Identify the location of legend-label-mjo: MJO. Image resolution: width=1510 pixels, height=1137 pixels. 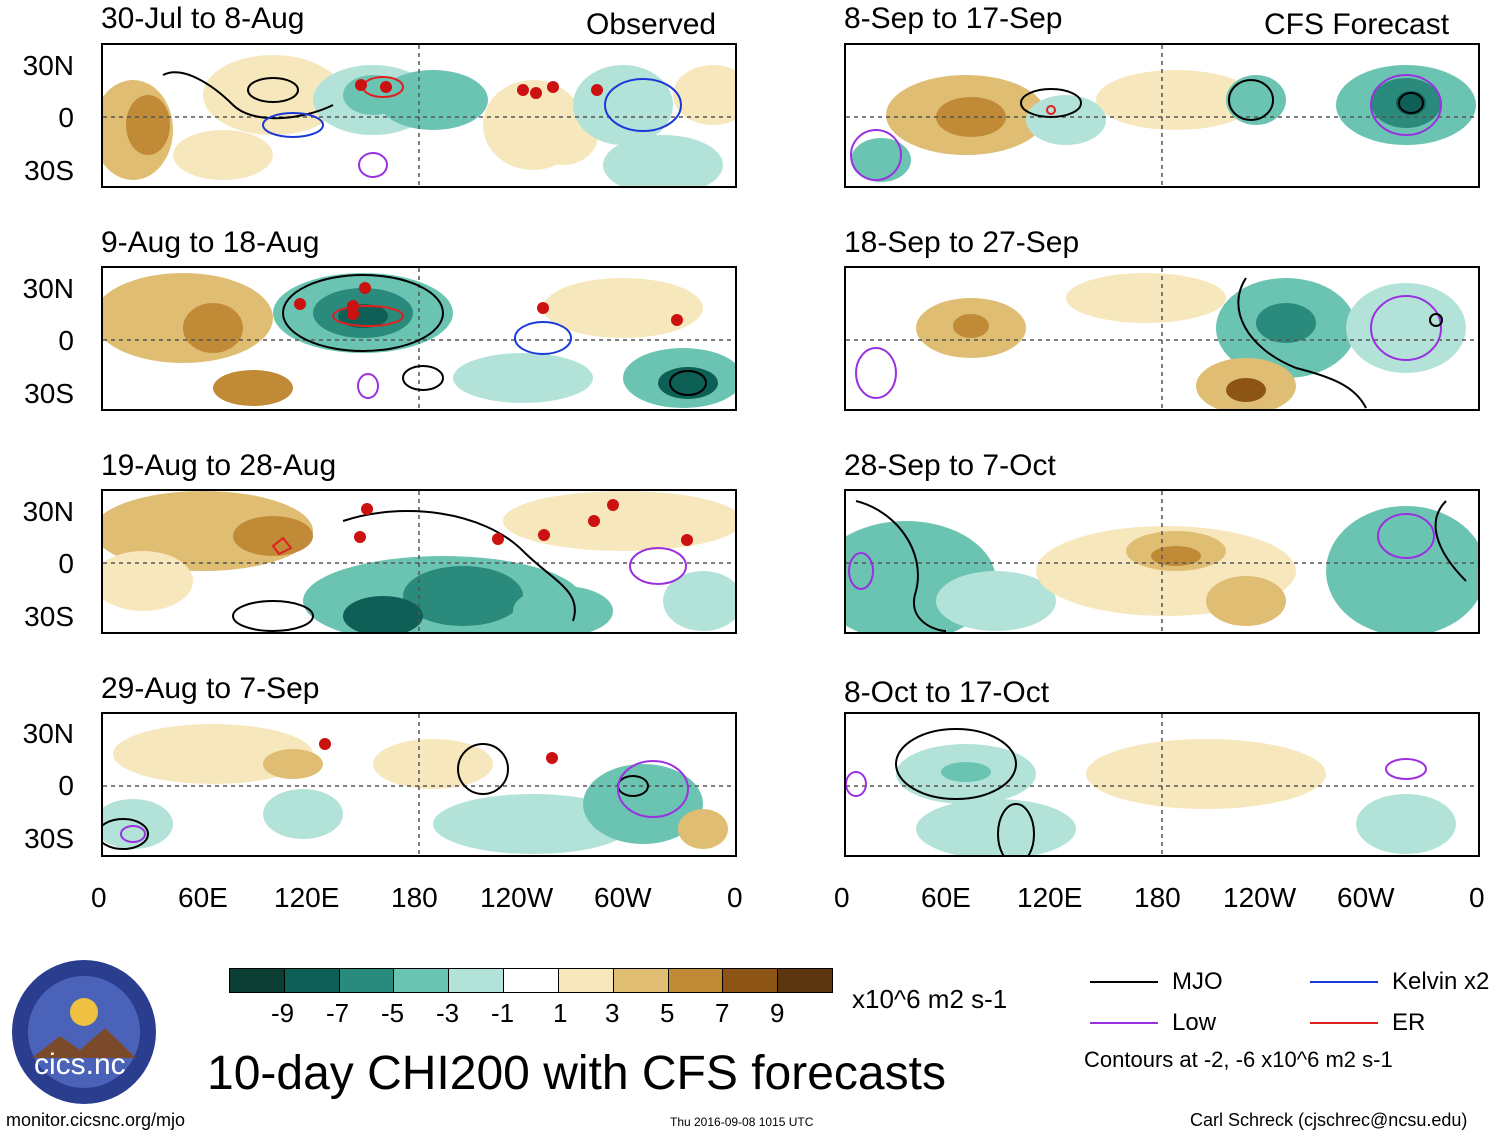
(1197, 981).